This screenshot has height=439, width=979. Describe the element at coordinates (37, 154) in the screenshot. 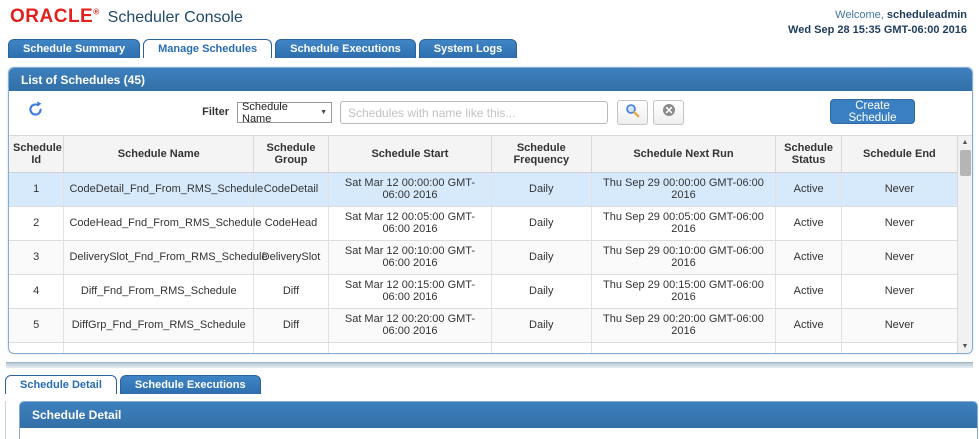

I see `col-schedule-id: Schedule Id` at that location.